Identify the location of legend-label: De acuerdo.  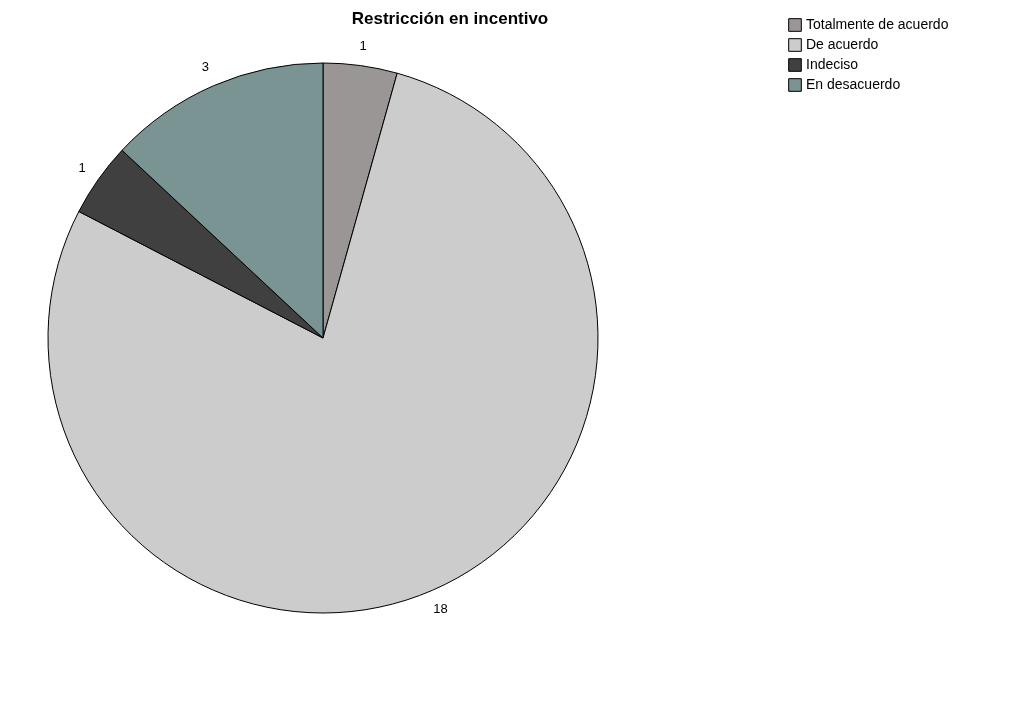
(842, 44).